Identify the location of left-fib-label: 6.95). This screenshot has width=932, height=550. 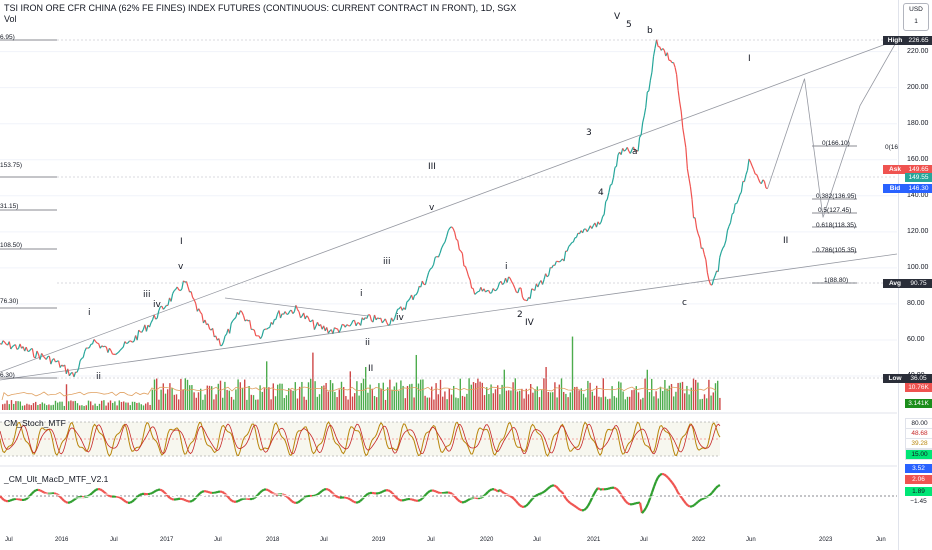
(7, 37).